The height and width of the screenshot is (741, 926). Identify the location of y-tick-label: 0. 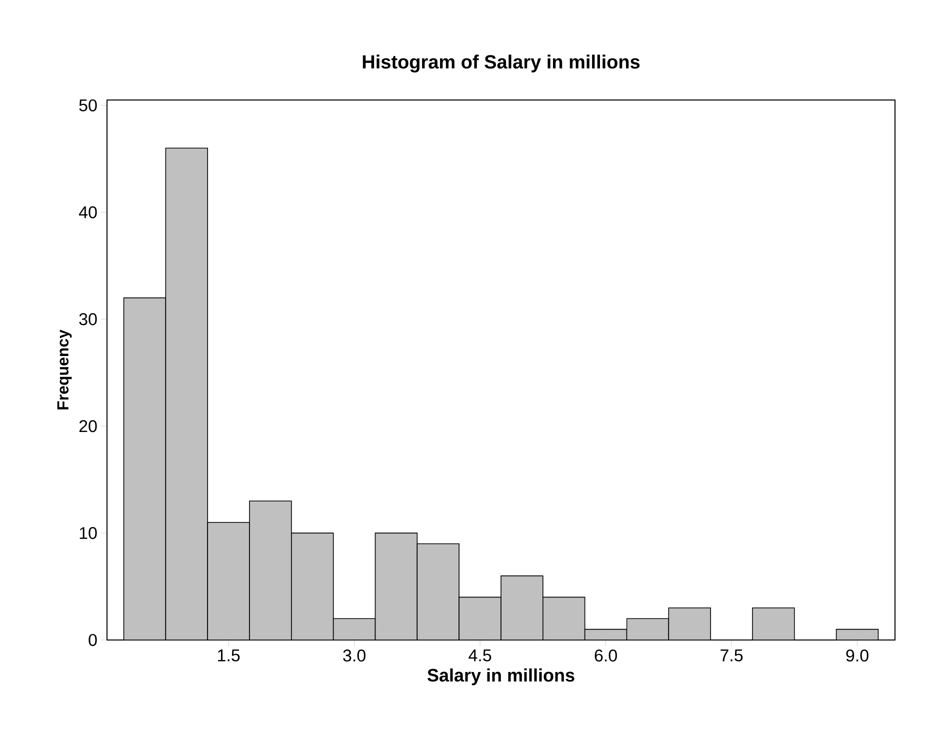
(92, 640).